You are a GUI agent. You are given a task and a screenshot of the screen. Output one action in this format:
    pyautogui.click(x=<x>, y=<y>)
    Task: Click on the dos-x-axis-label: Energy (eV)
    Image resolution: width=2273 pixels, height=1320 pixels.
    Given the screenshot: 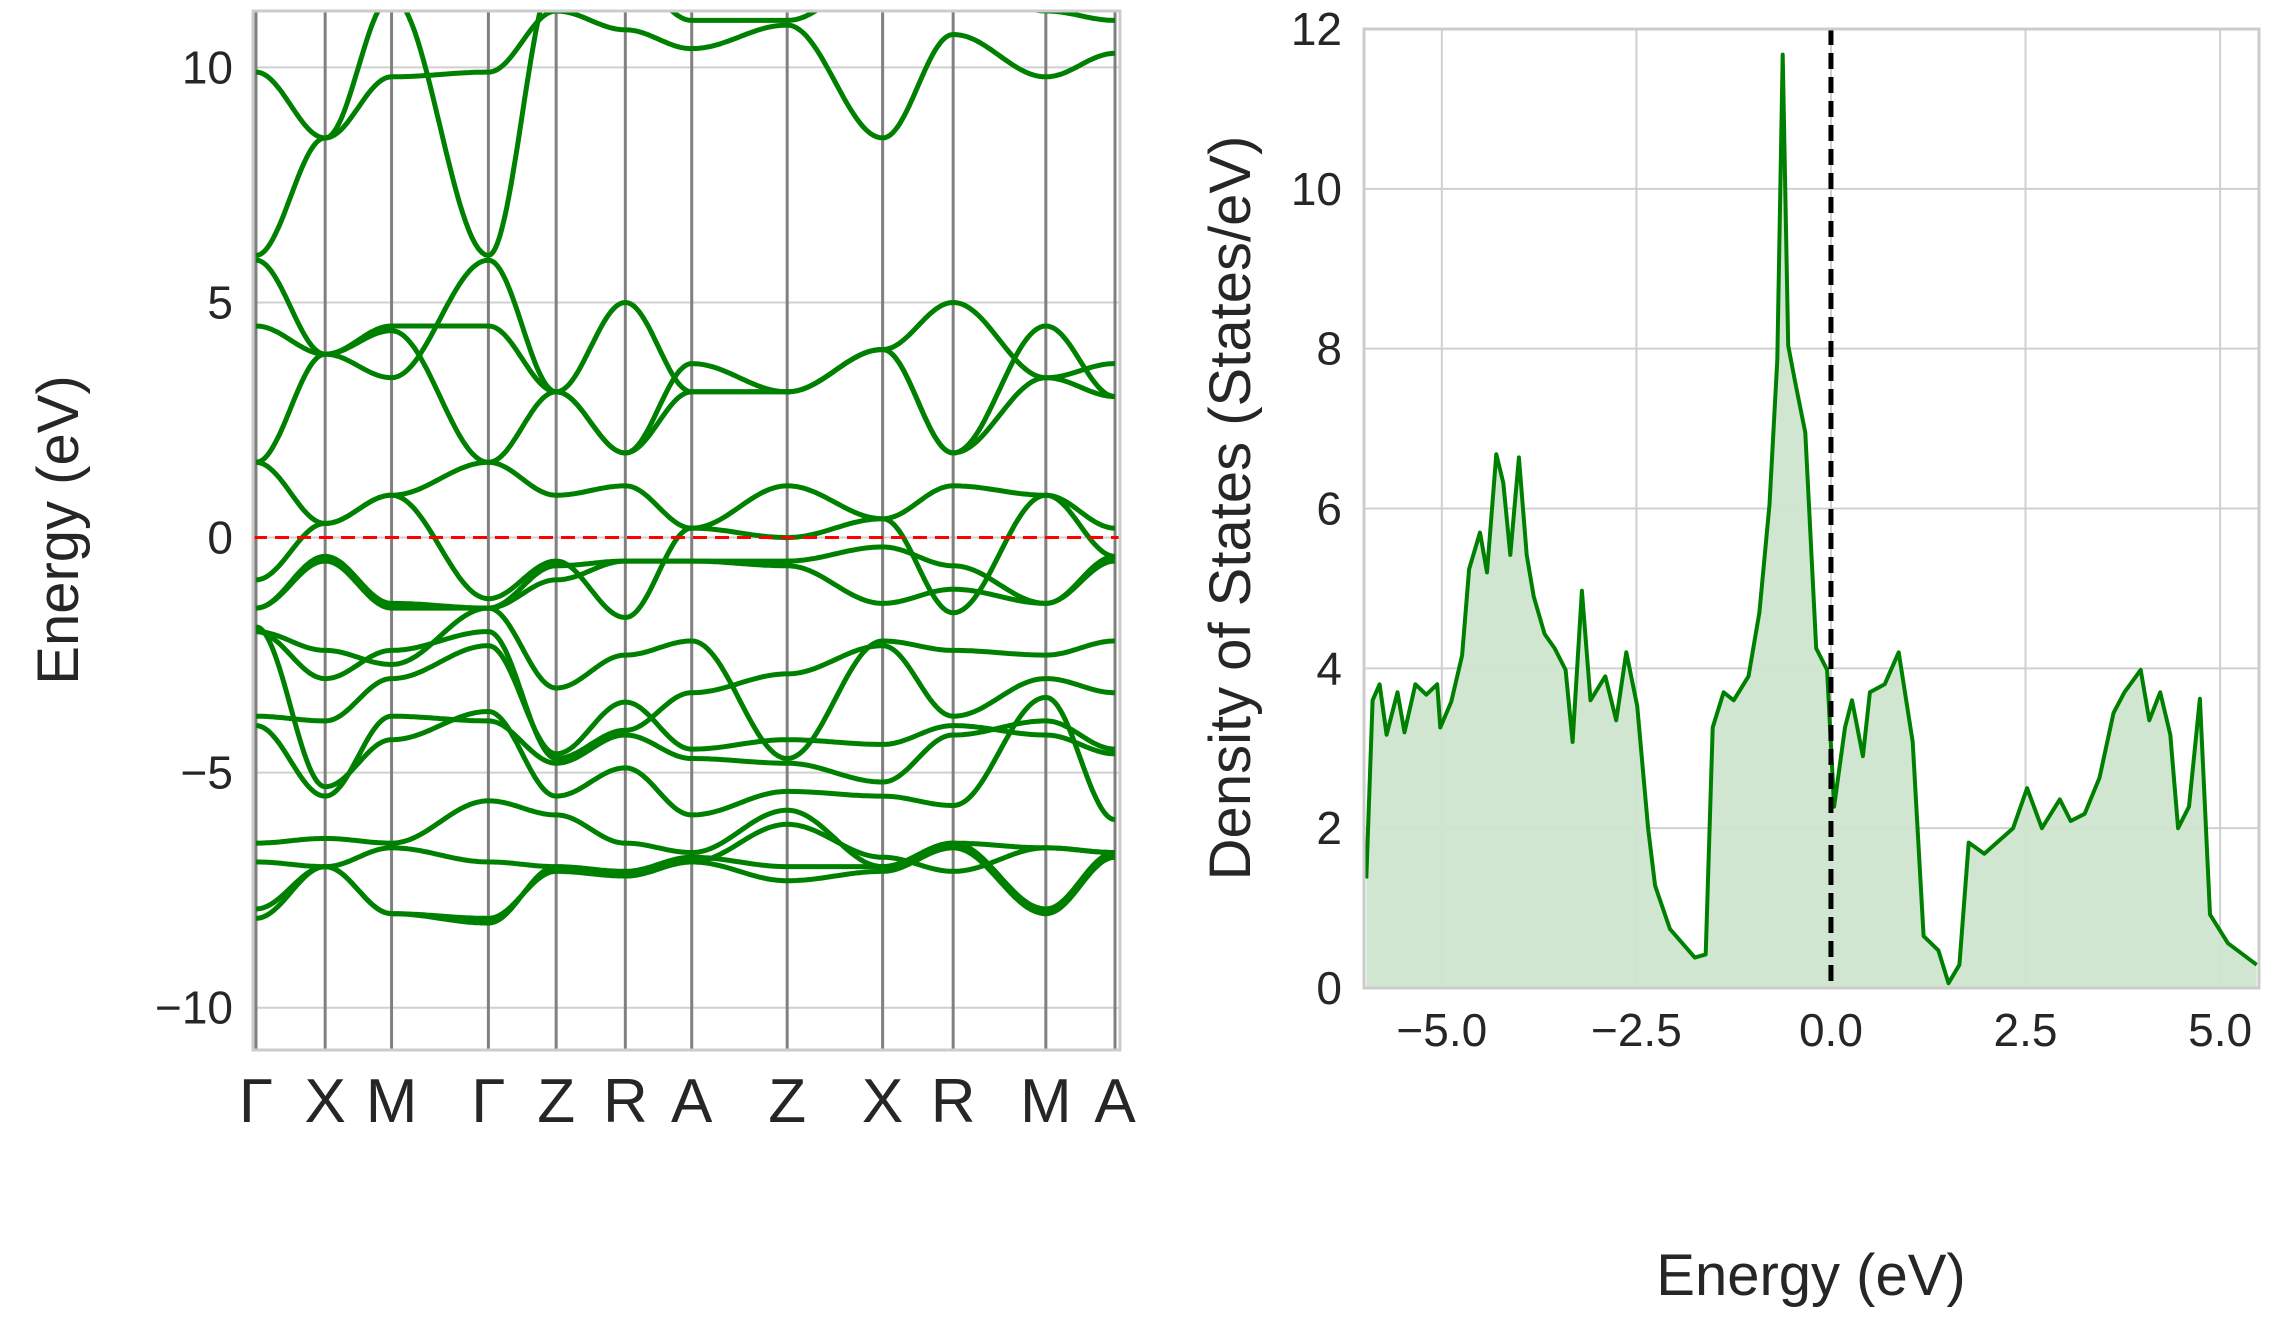 What is the action you would take?
    pyautogui.click(x=1810, y=1275)
    